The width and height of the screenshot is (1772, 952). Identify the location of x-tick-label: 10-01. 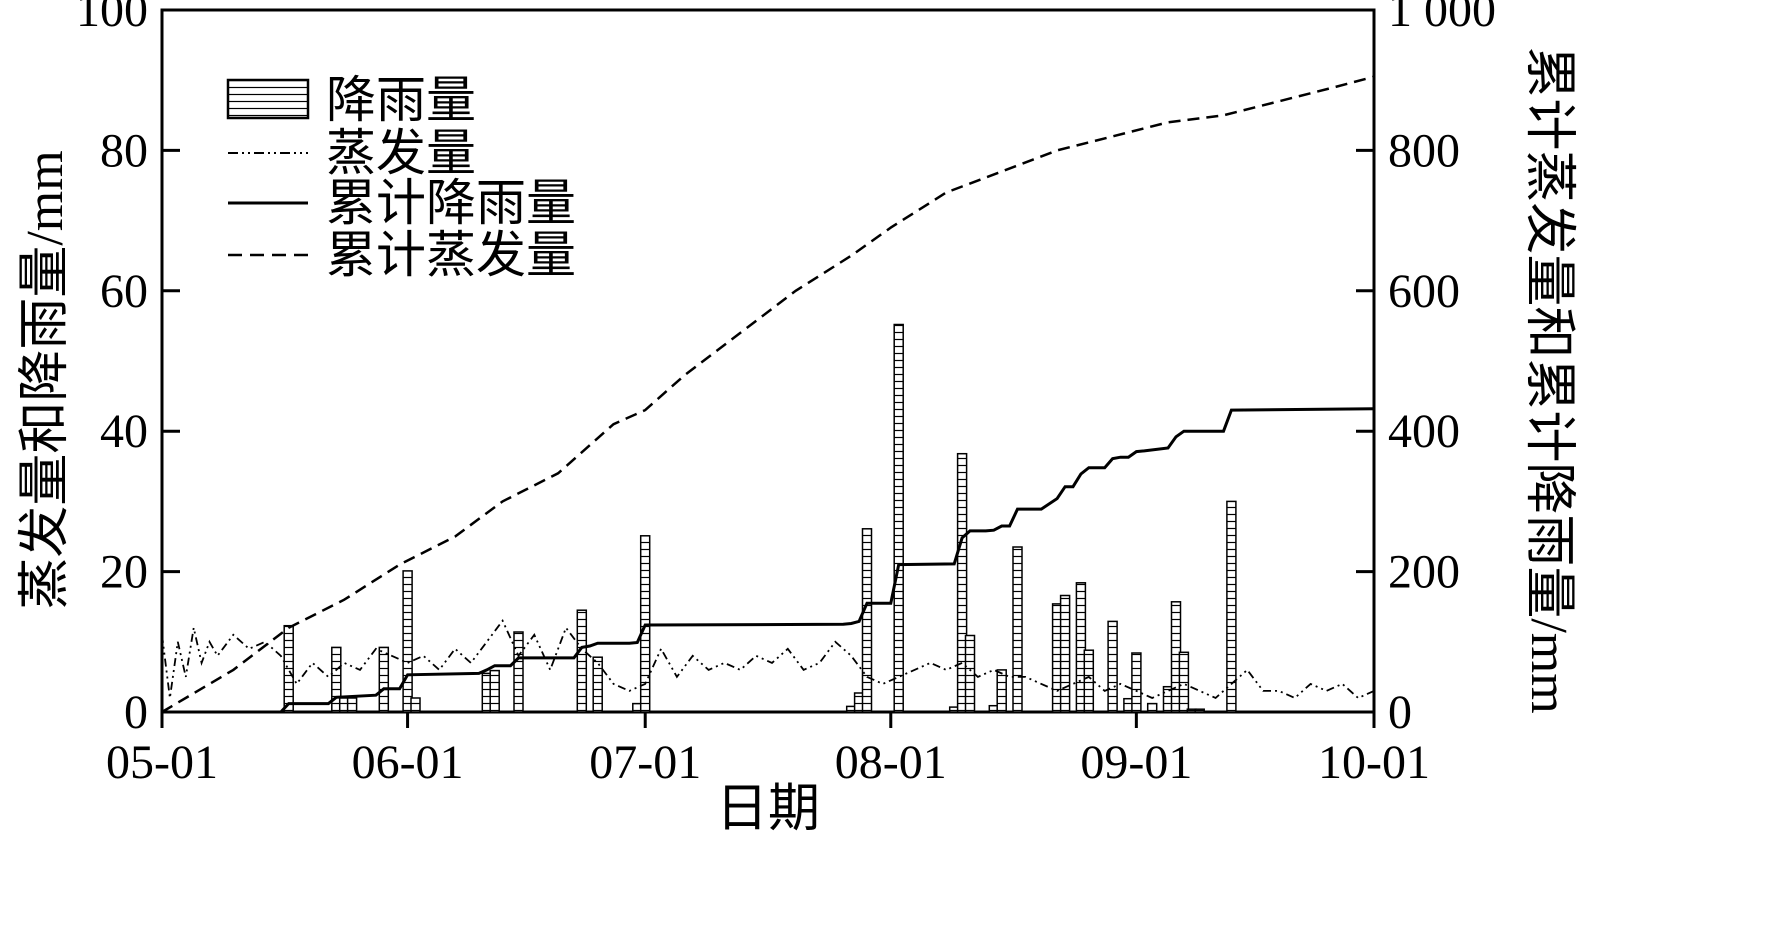
(1374, 762).